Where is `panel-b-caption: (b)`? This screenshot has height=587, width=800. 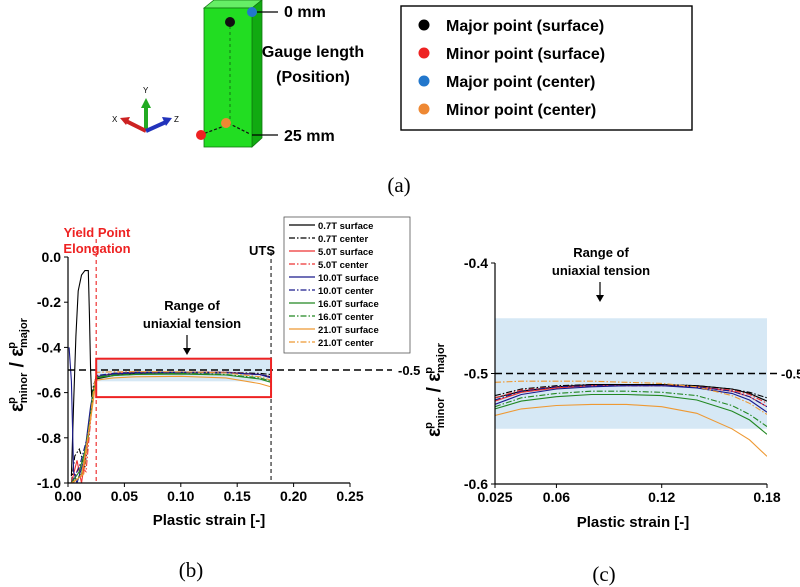
panel-b-caption: (b) is located at coordinates (191, 570).